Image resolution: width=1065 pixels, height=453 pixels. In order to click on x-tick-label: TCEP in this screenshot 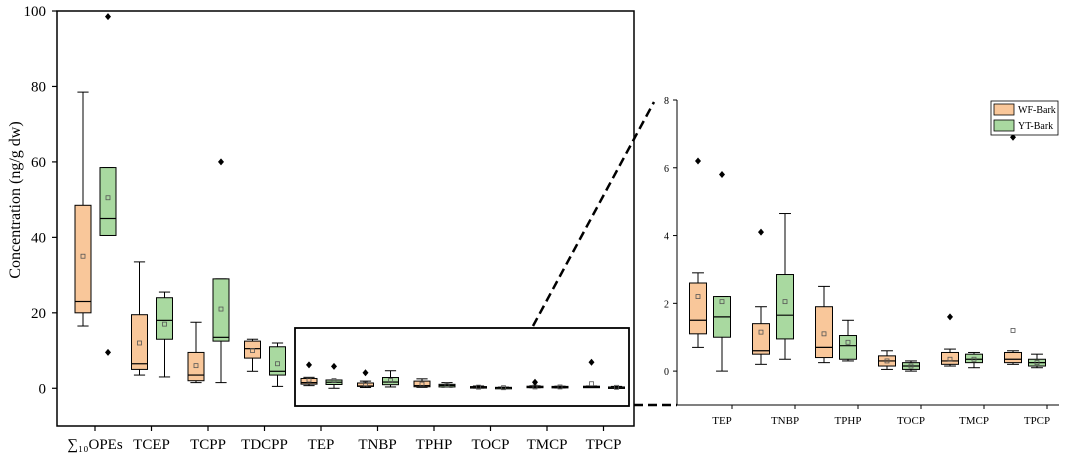, I will do `click(151, 445)`.